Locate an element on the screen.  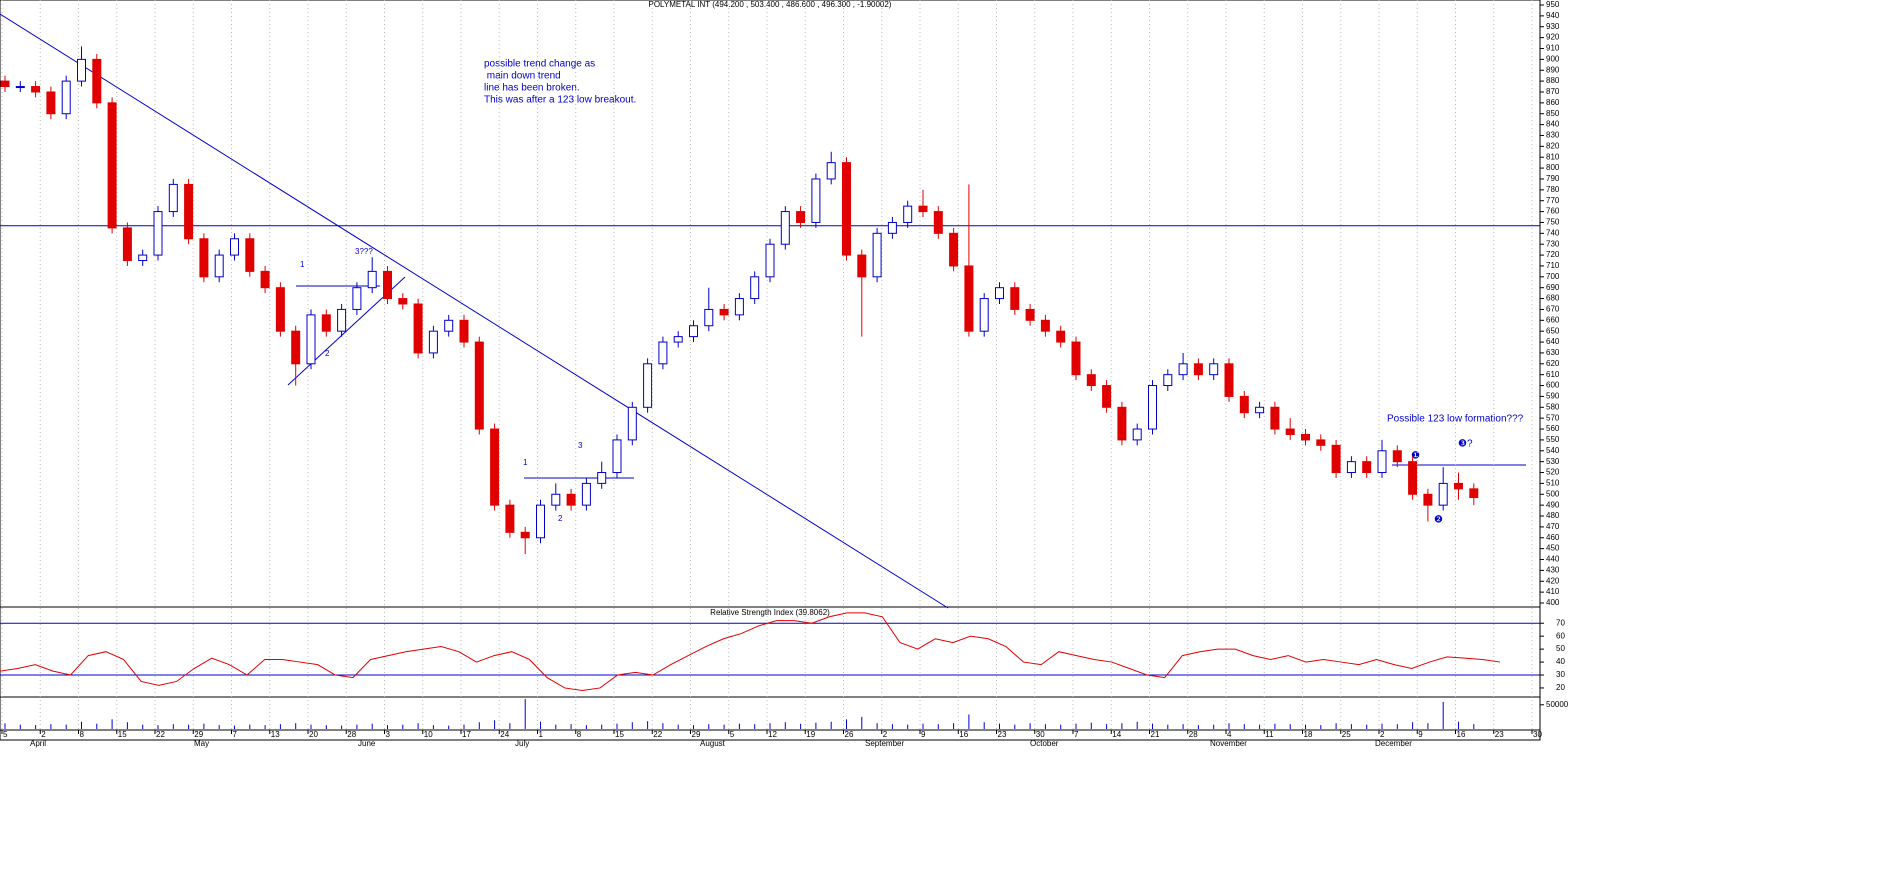
y-tick-label: 60 is located at coordinates (1560, 635).